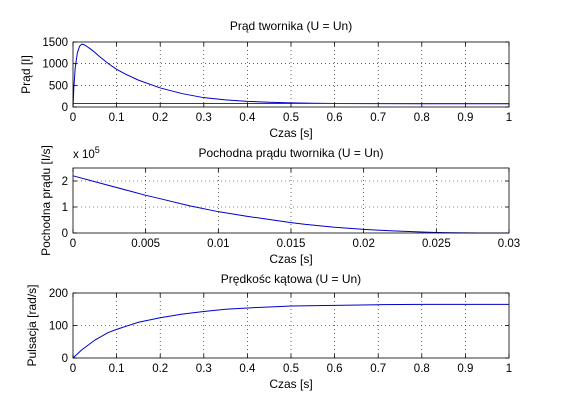  Describe the element at coordinates (291, 279) in the screenshot. I see `chart-title: Prędkośc kątowa (U = Un)` at that location.